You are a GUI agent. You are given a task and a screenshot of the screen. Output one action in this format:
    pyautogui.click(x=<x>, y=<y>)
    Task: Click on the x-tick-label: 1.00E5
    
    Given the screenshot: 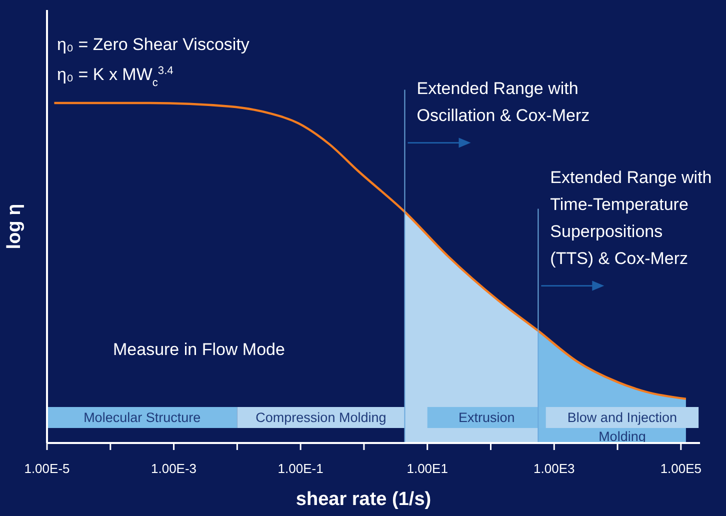 What is the action you would take?
    pyautogui.click(x=681, y=468)
    